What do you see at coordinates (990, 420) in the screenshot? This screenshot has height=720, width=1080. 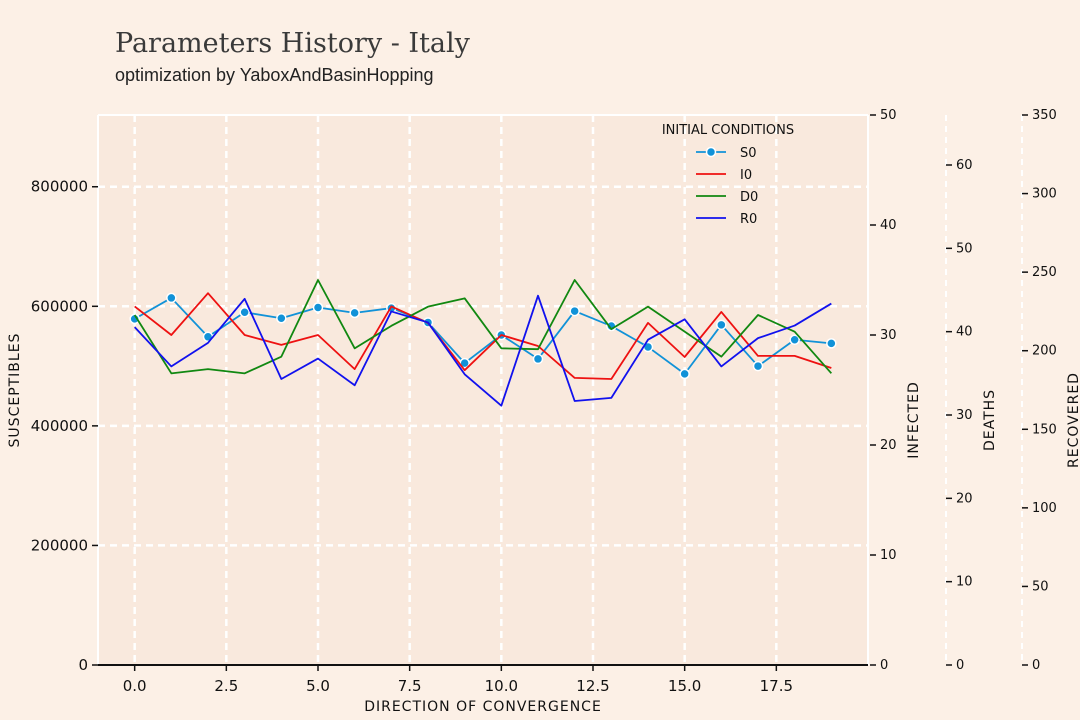 I see `y-axis-label-deaths: DEATHS` at bounding box center [990, 420].